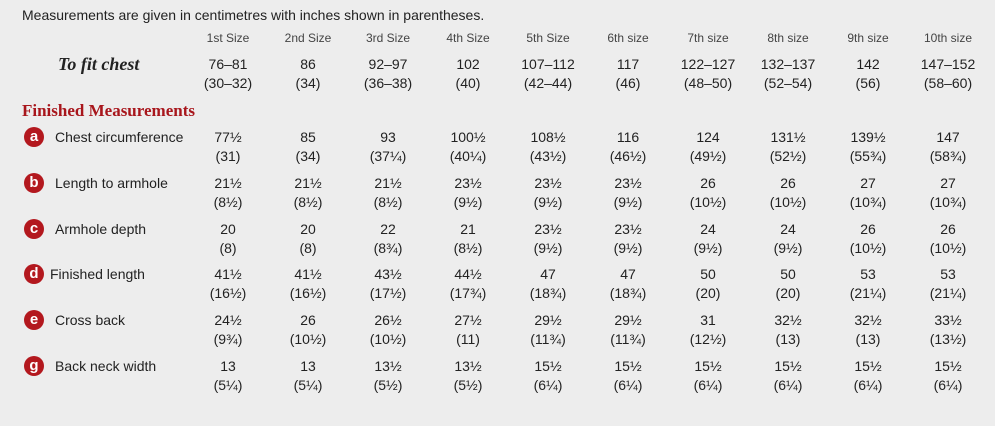  I want to click on cell-cm: 85, so click(308, 137).